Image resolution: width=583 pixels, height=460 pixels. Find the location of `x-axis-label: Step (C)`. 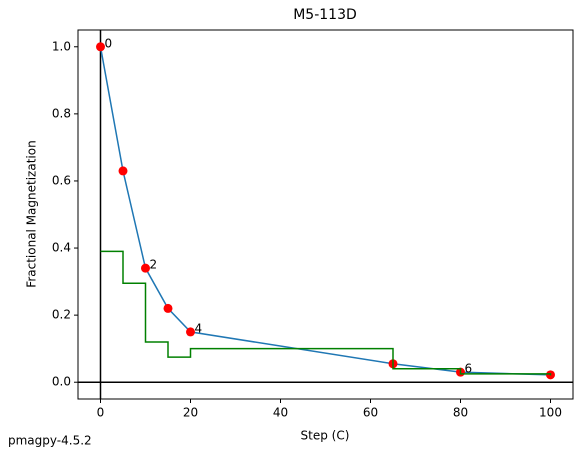

x-axis-label: Step (C) is located at coordinates (325, 436).